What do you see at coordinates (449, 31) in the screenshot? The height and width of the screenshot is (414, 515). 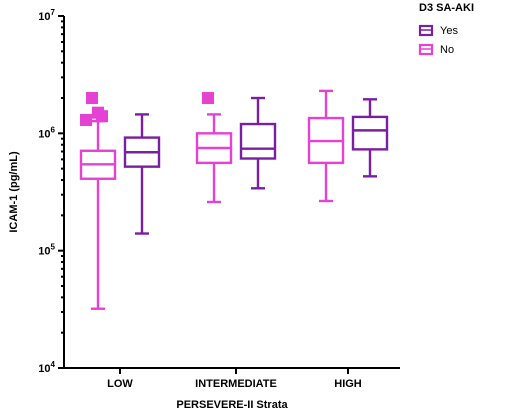 I see `legend-label: Yes` at bounding box center [449, 31].